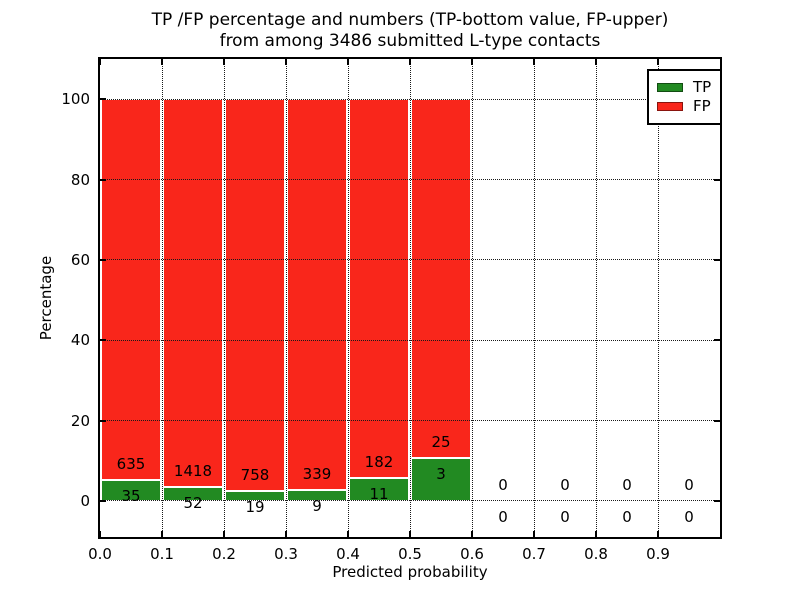 This screenshot has height=600, width=800. I want to click on tp-count-label: 9, so click(317, 506).